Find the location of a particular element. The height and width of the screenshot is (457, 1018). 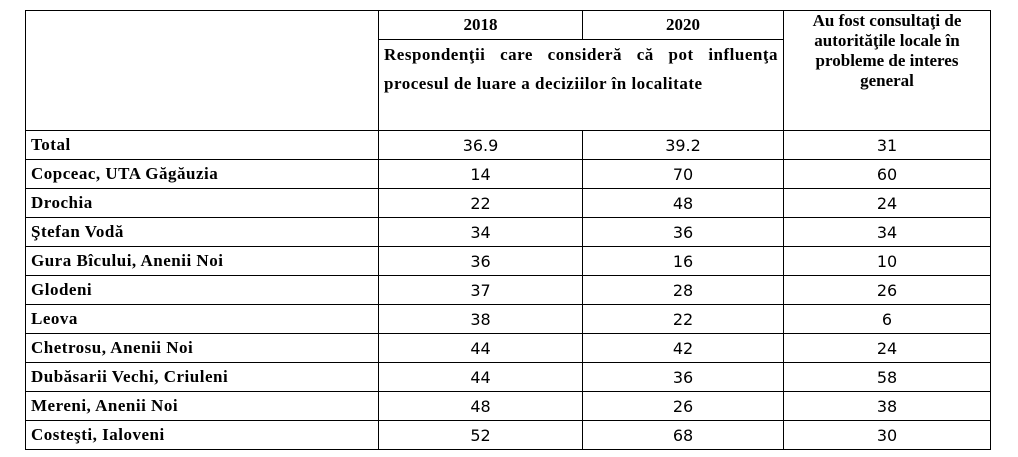

value-cell: 28 is located at coordinates (683, 290).